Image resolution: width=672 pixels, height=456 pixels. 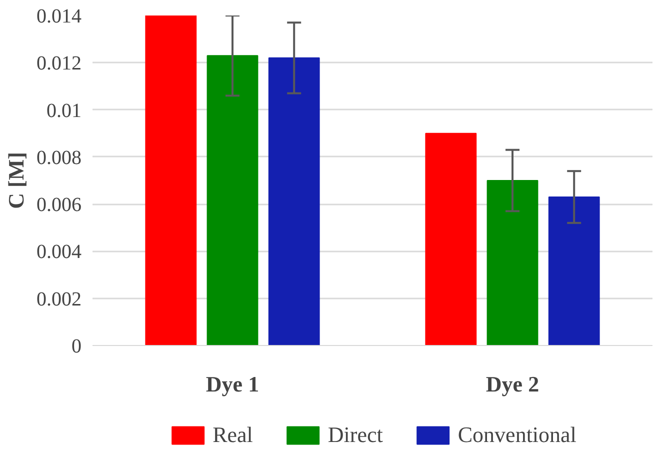 I want to click on x-tick-label: Dye 2, so click(x=513, y=384).